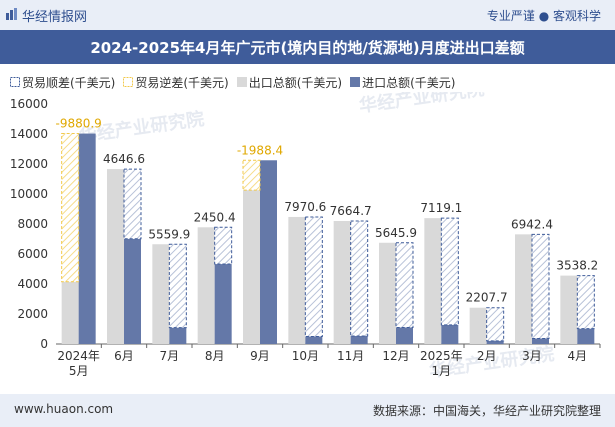 This screenshot has height=427, width=615. I want to click on watermark-text: 华经产业研究院, so click(422, 104).